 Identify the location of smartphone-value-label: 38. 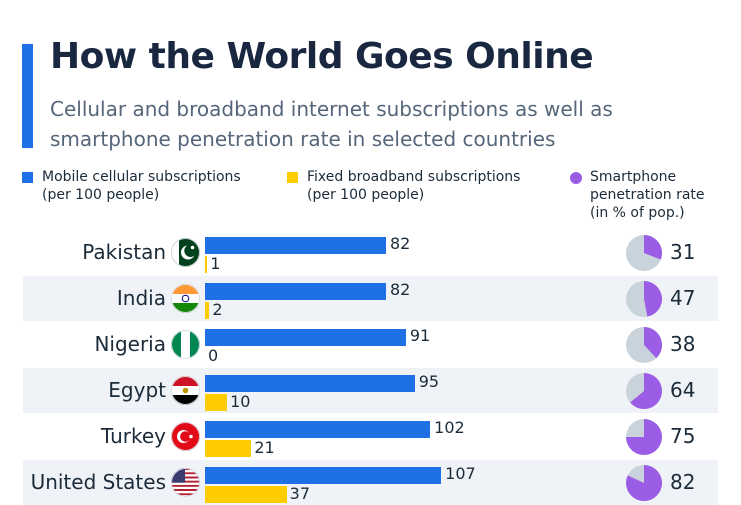
(683, 344).